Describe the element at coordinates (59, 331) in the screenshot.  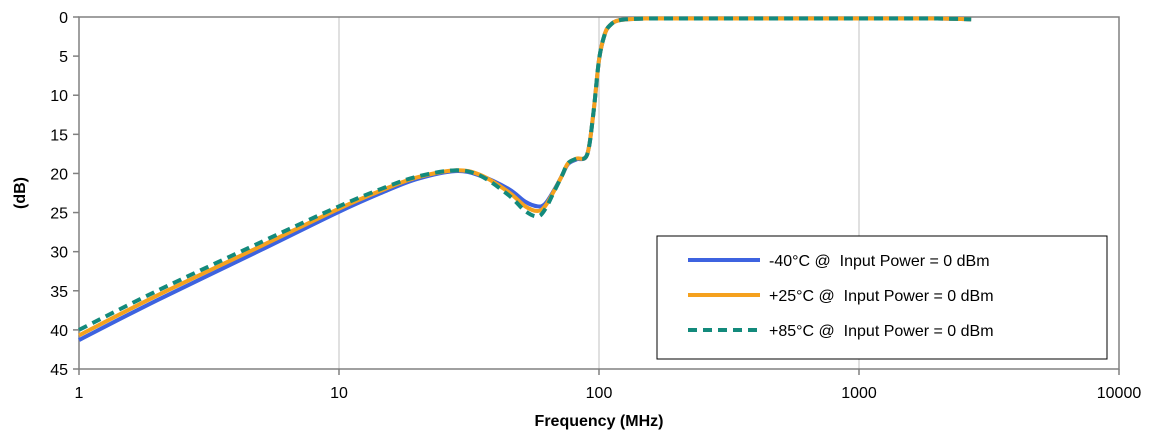
I see `y-tick-label: 40` at that location.